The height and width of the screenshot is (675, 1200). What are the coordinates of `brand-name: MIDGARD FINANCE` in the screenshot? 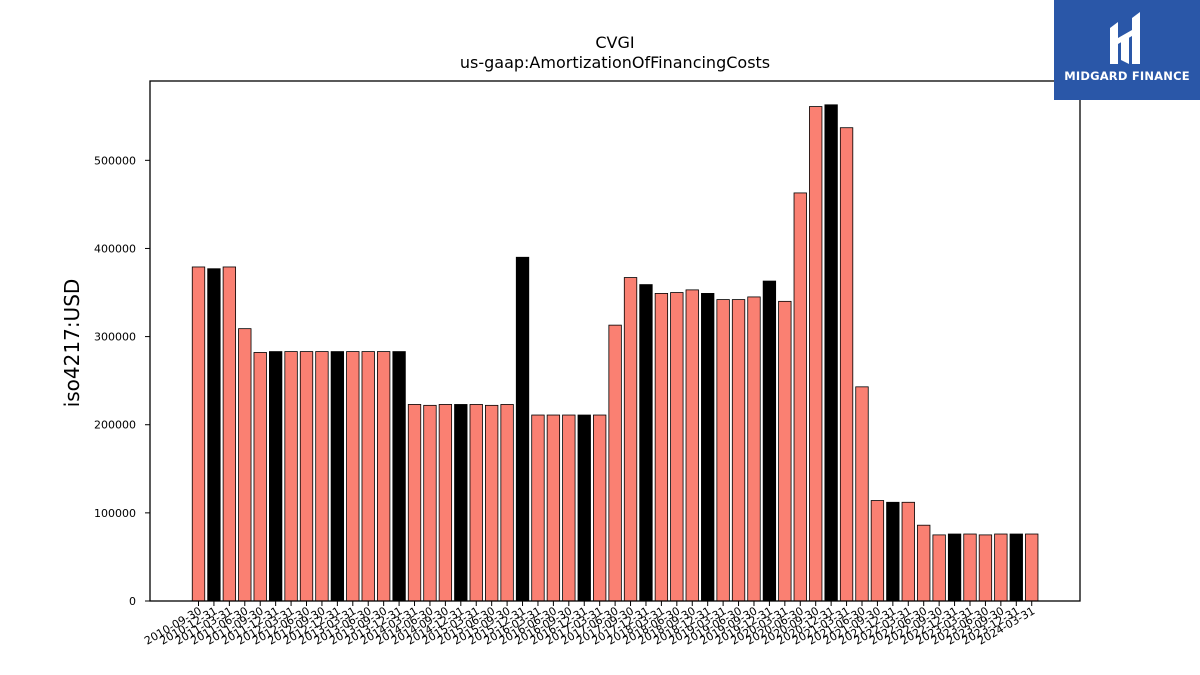 It's located at (1127, 76).